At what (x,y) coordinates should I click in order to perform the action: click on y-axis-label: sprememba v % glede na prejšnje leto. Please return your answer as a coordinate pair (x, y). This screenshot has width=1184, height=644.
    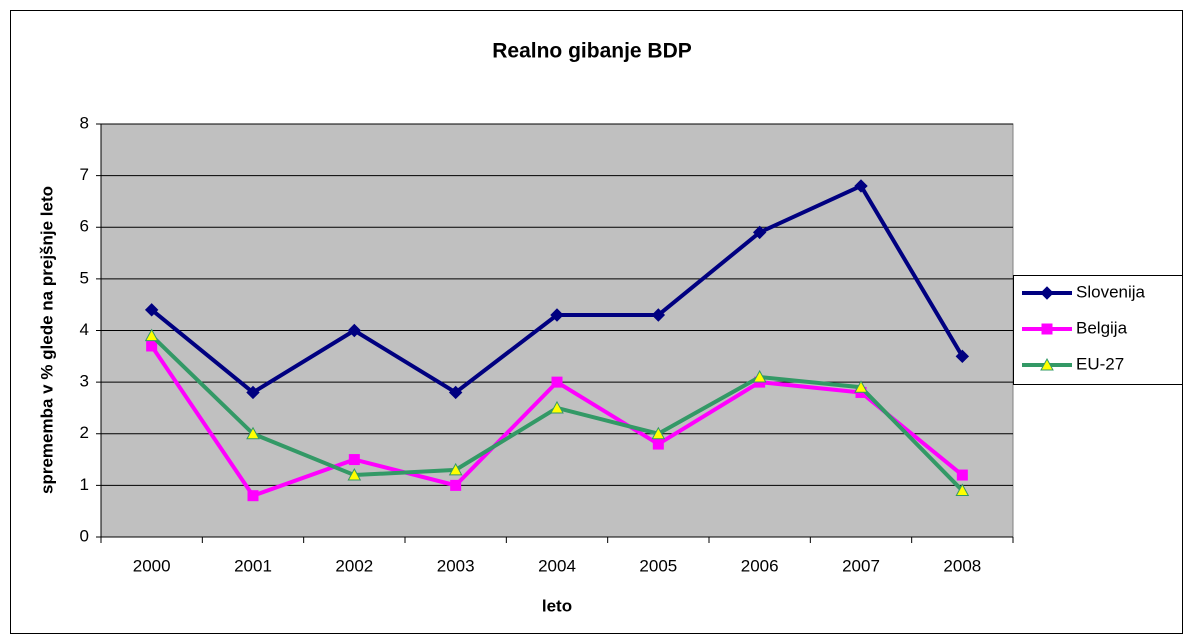
    Looking at the image, I should click on (46, 340).